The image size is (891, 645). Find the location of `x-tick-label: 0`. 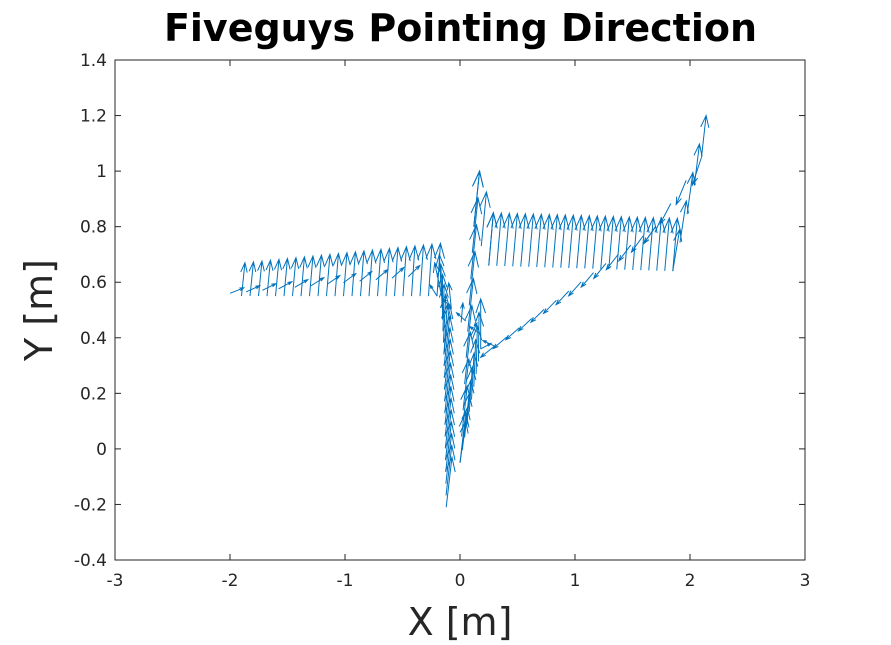

x-tick-label: 0 is located at coordinates (460, 581).